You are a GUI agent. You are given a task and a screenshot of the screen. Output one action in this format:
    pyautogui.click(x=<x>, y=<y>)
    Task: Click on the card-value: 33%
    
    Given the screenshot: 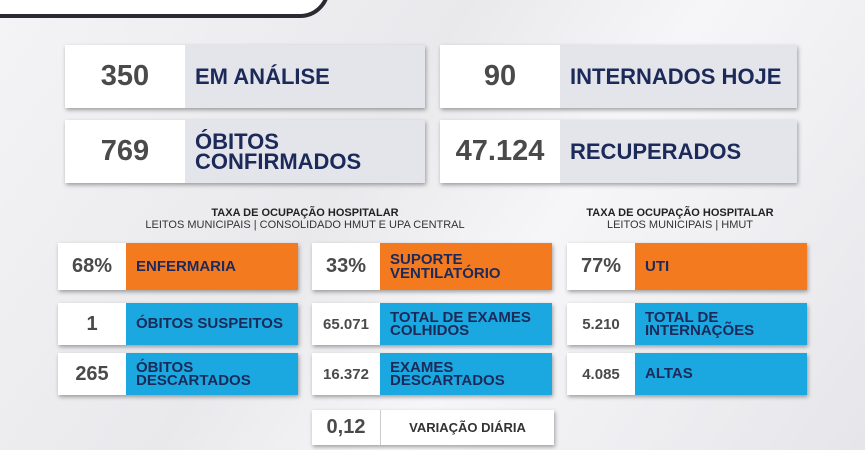 What is the action you would take?
    pyautogui.click(x=346, y=266)
    